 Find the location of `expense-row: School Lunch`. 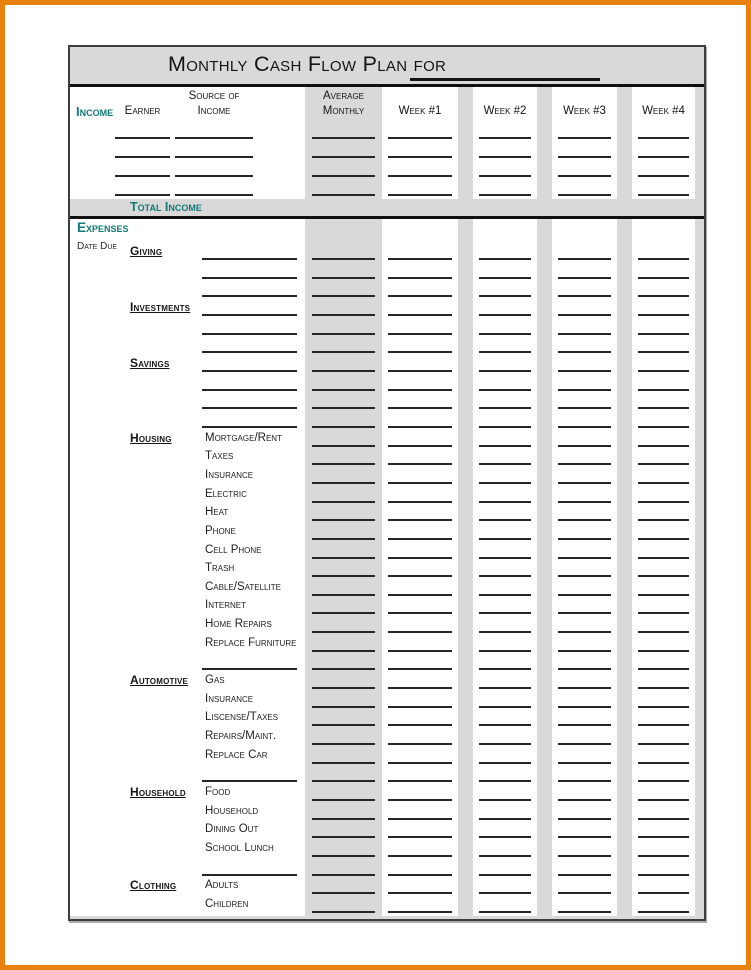

expense-row: School Lunch is located at coordinates (387, 847).